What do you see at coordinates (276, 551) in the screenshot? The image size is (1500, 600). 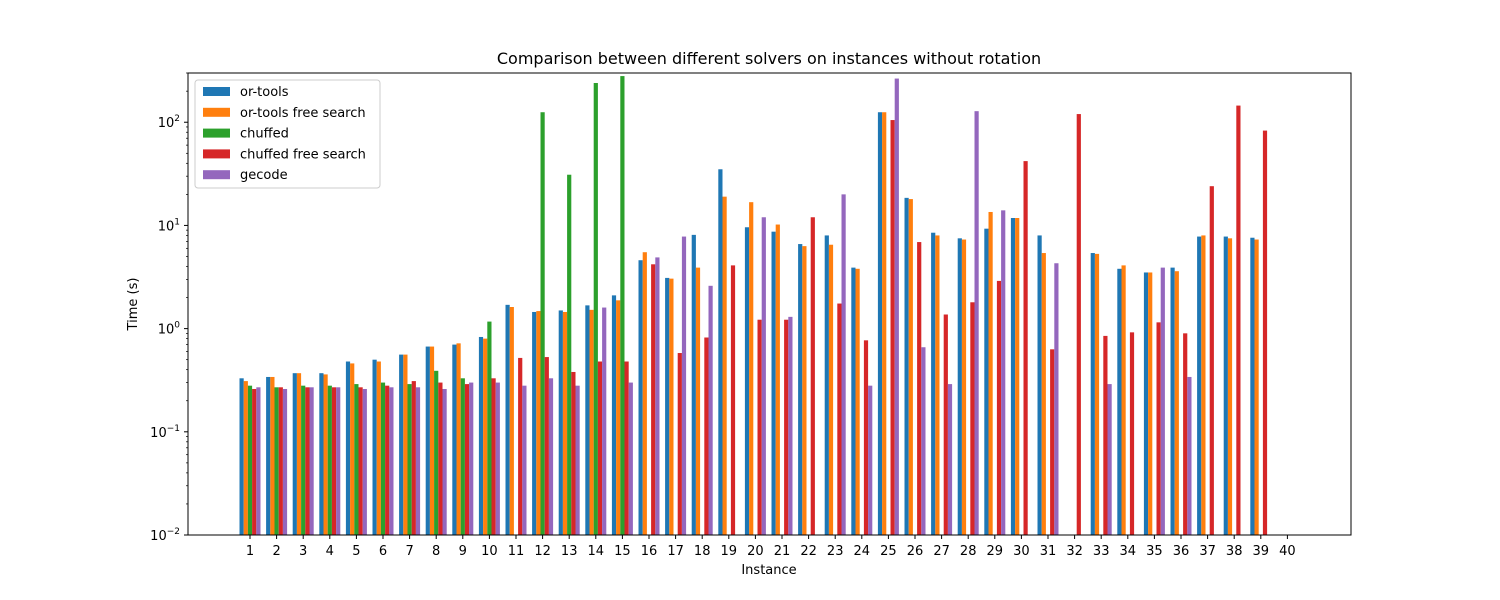 I see `x-tick-label: 2` at bounding box center [276, 551].